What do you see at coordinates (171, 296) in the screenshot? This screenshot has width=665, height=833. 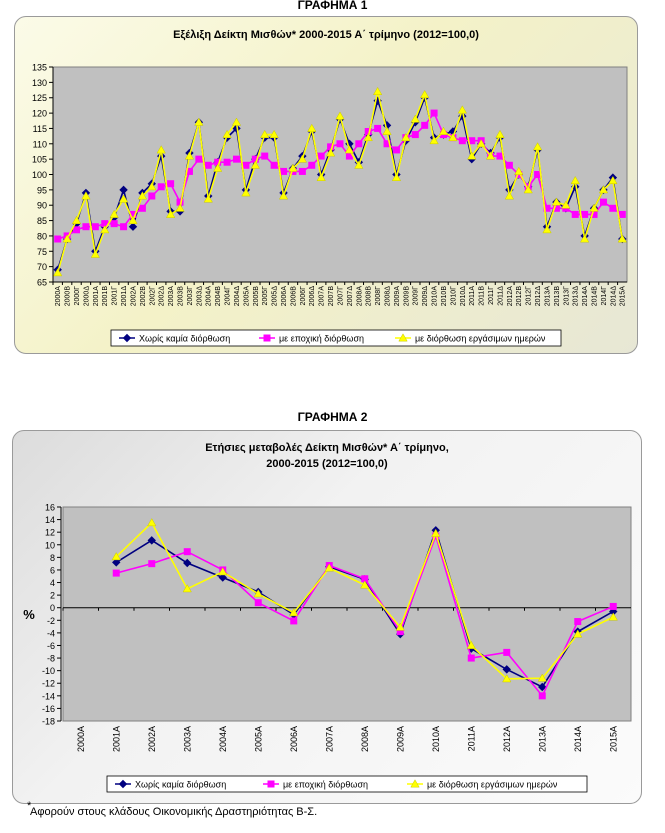 I see `chart1-x-tick-label: 2003Α` at bounding box center [171, 296].